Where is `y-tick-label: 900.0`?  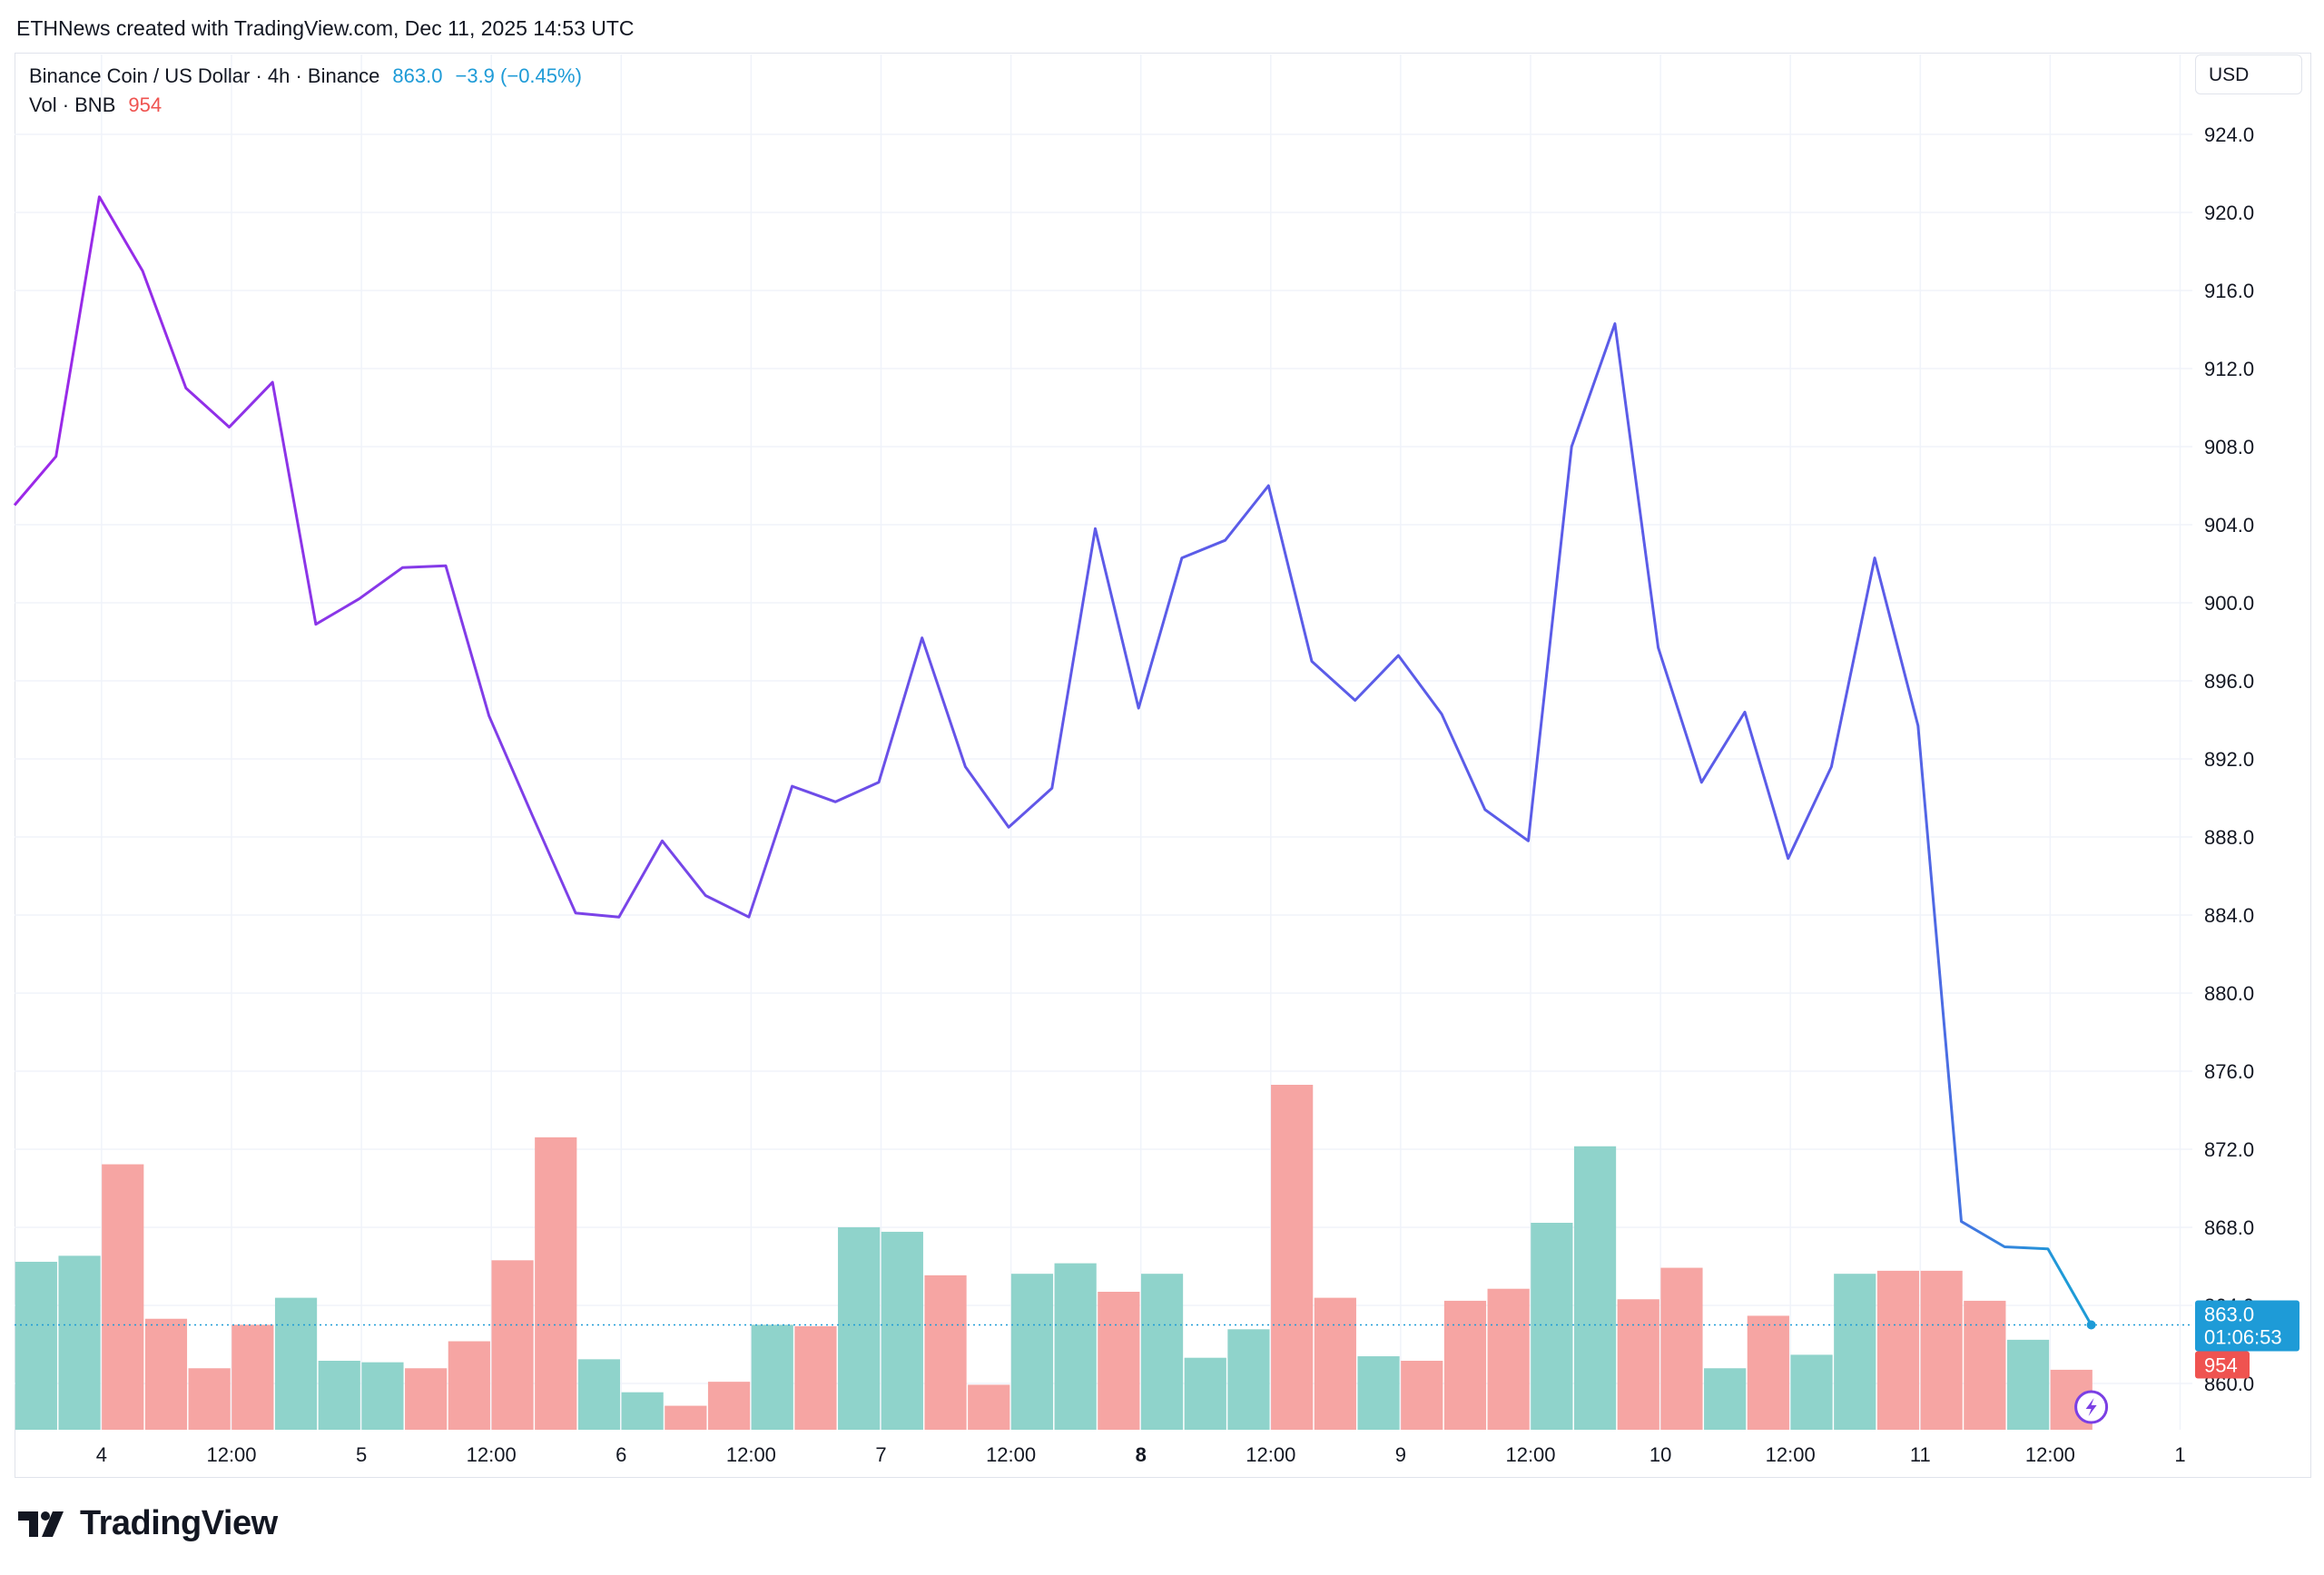
y-tick-label: 900.0 is located at coordinates (2229, 604).